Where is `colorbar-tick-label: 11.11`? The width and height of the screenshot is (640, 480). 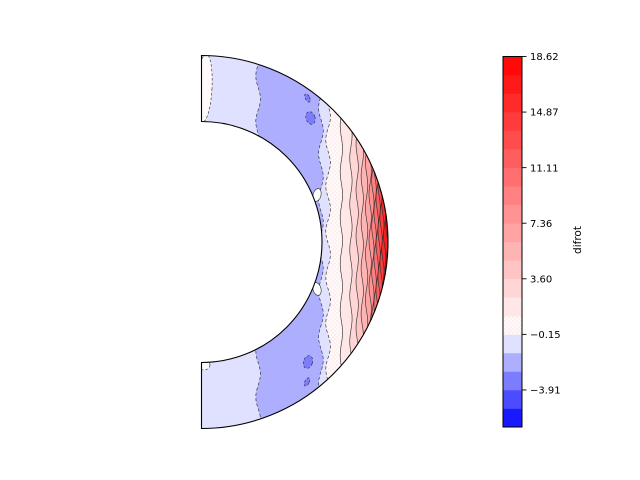 colorbar-tick-label: 11.11 is located at coordinates (544, 168).